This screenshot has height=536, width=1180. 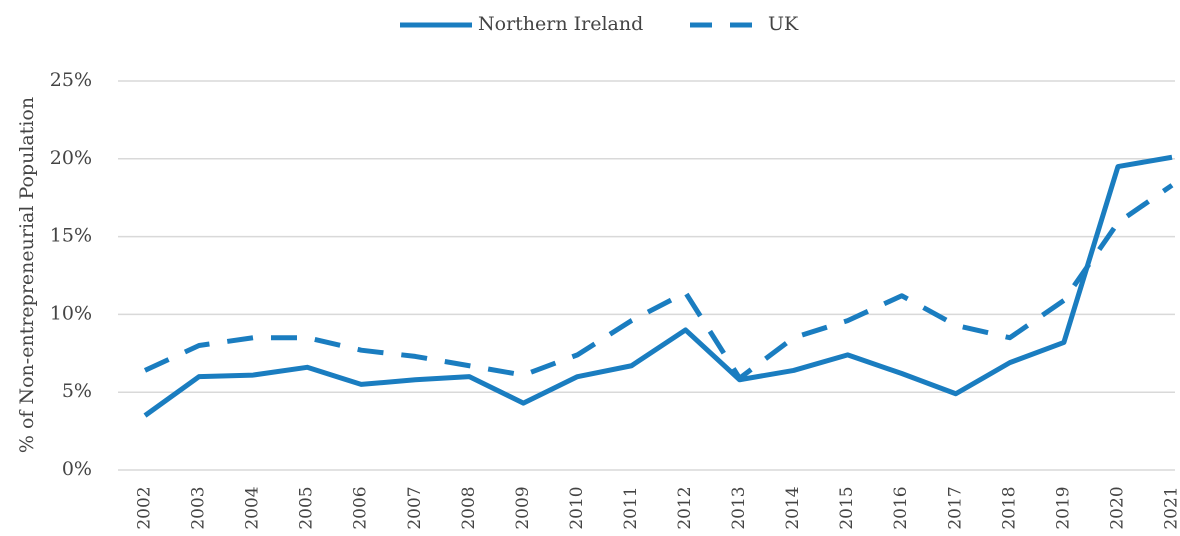 What do you see at coordinates (577, 507) in the screenshot?
I see `x-tick-label: 2010` at bounding box center [577, 507].